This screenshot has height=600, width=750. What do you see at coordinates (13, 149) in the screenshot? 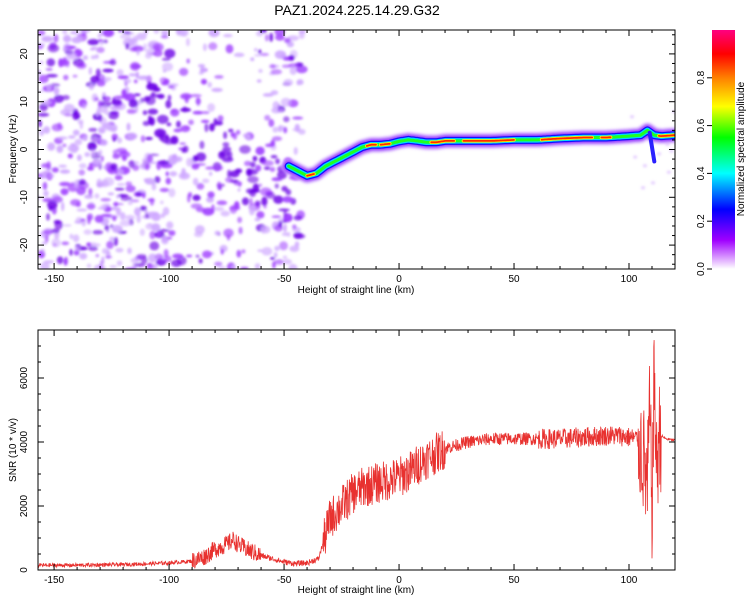
I see `spectrogram-y-label: Frequency (Hz)` at bounding box center [13, 149].